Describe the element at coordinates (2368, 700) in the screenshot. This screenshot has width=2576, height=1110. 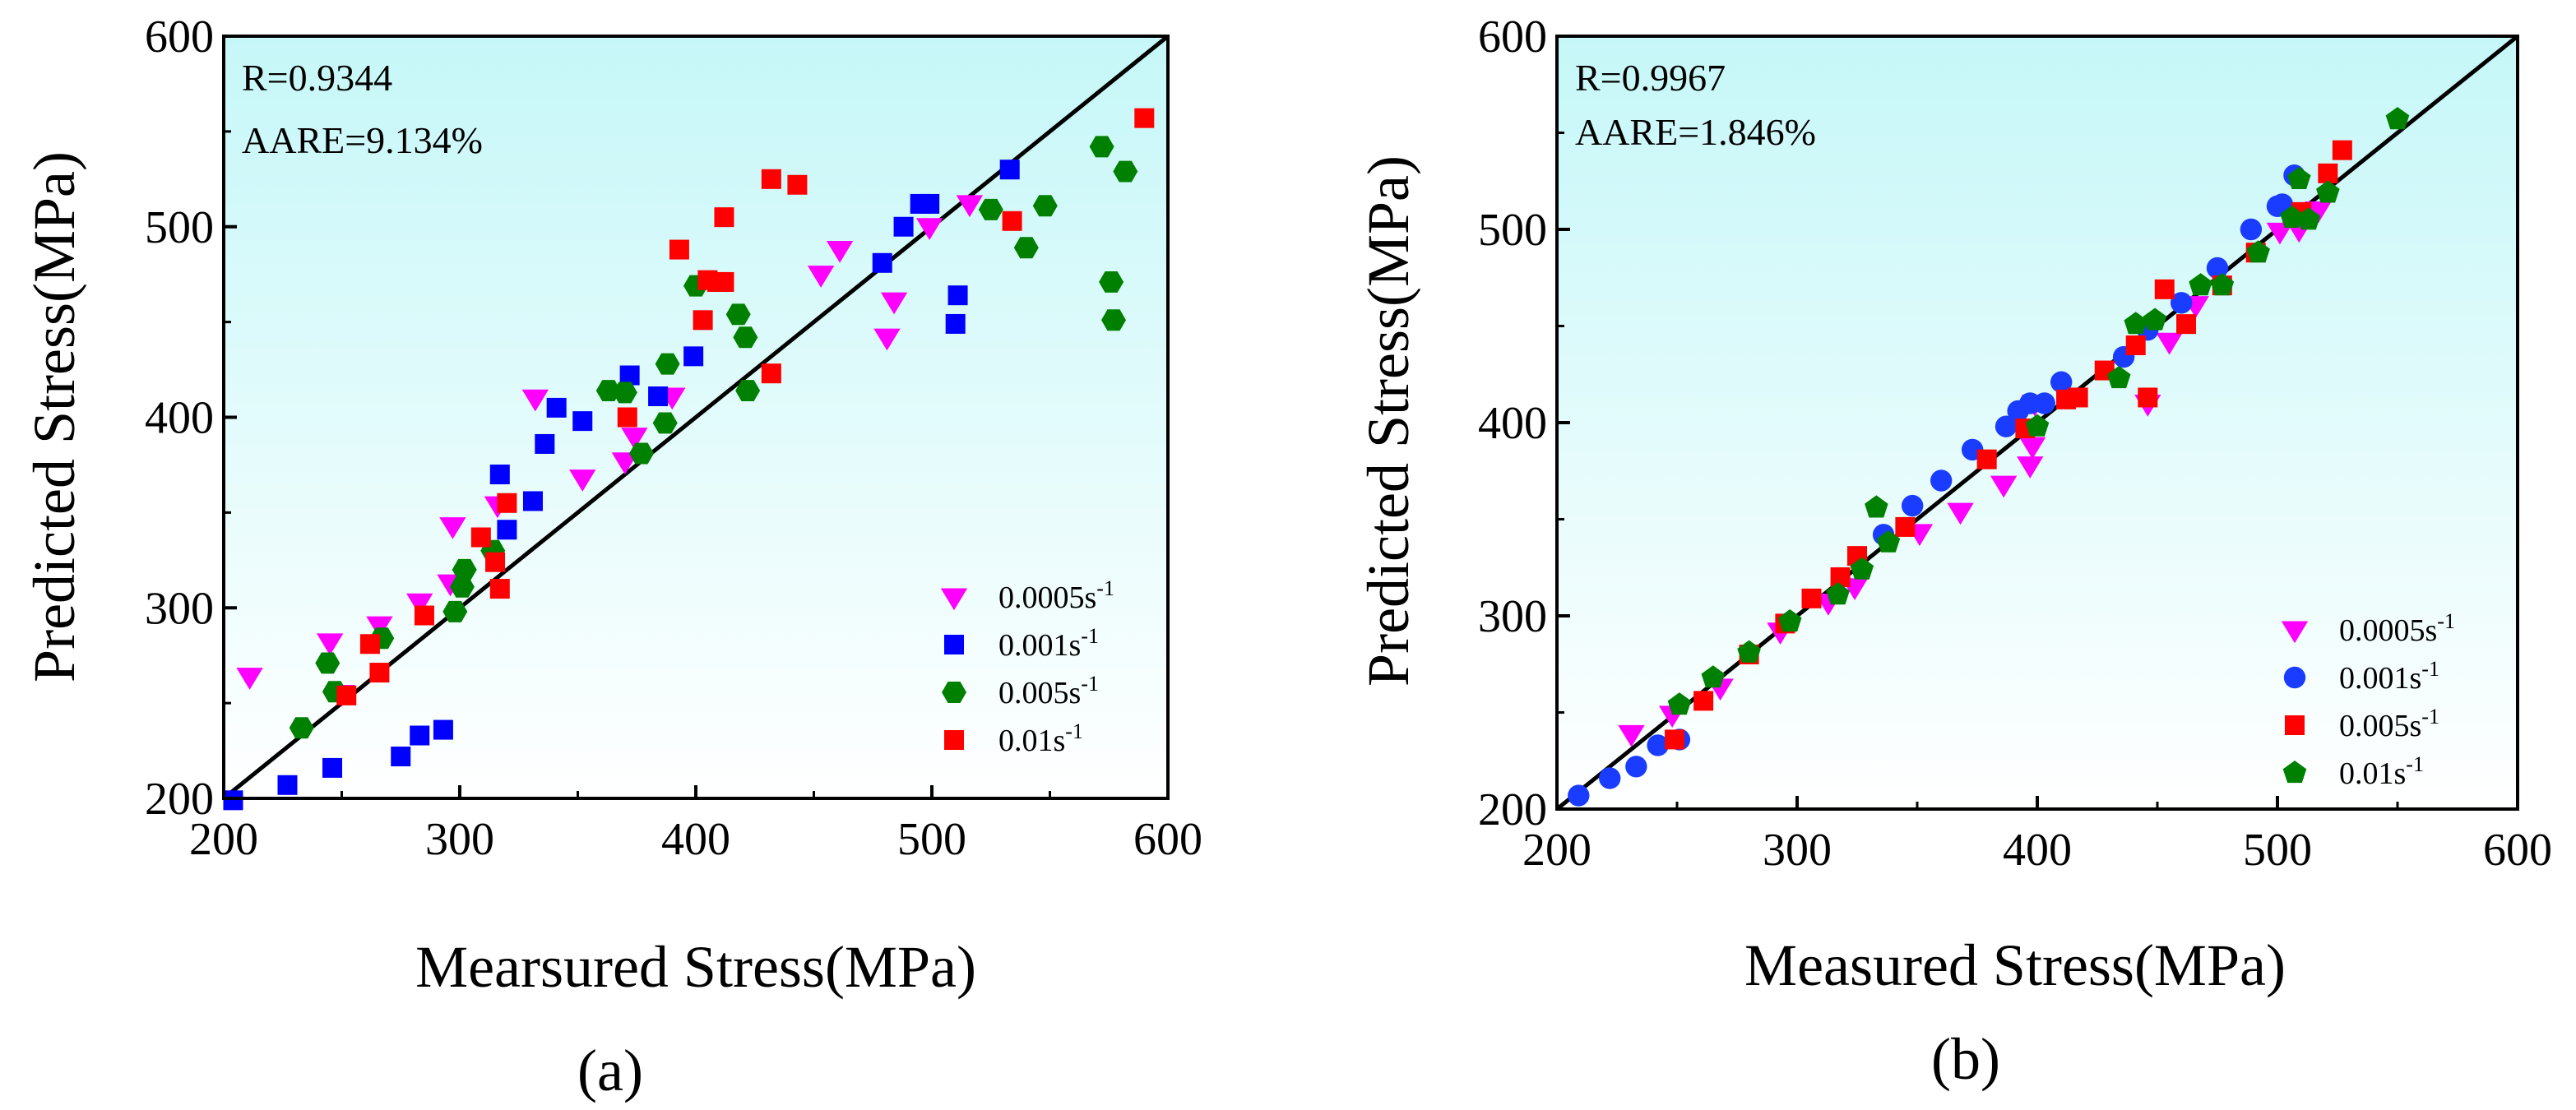
I see `legend-b: 0.0005s-10.001s-10.005s-10.01s-1` at that location.